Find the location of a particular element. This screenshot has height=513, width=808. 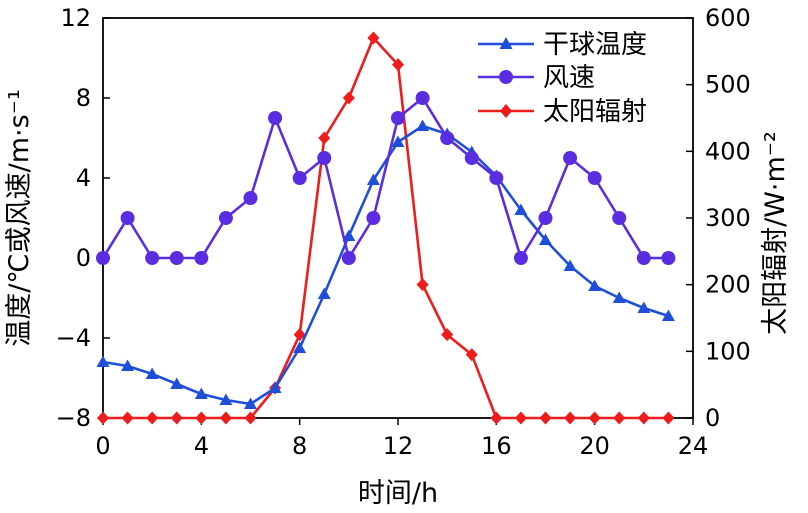

y-right-tick-label: 100 is located at coordinates (728, 351).